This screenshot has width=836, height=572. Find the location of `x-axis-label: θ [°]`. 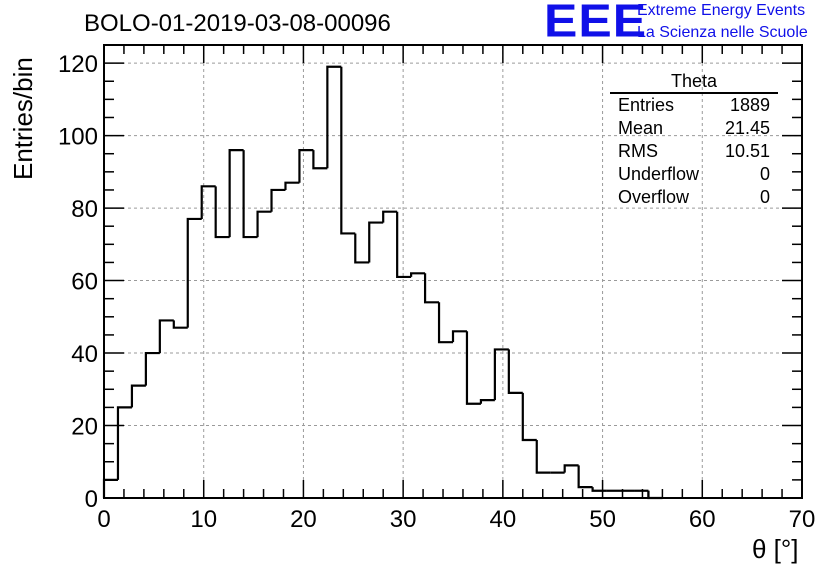

x-axis-label: θ [°] is located at coordinates (775, 549).